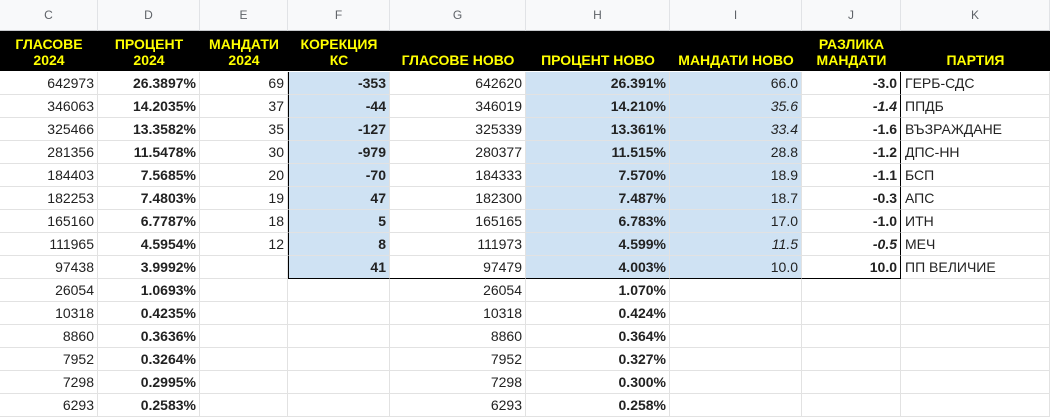  Describe the element at coordinates (975, 51) in the screenshot. I see `header-cell: ПАРТИЯ` at that location.